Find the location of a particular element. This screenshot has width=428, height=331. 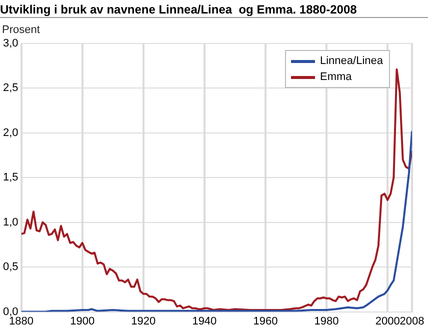

y-tick-label: 2,5 is located at coordinates (10, 88).